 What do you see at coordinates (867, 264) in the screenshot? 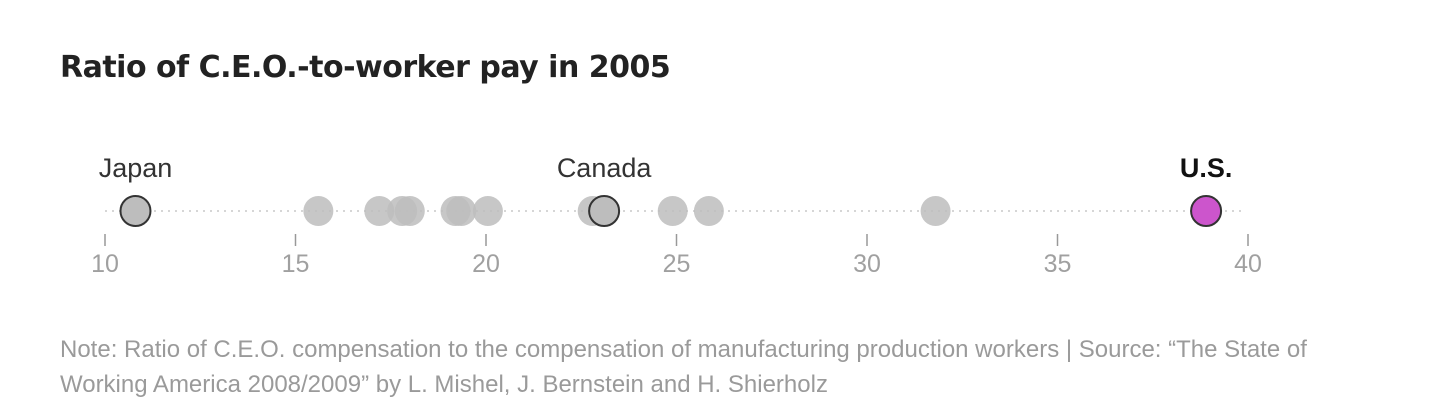
I see `x-tick-label: 30` at bounding box center [867, 264].